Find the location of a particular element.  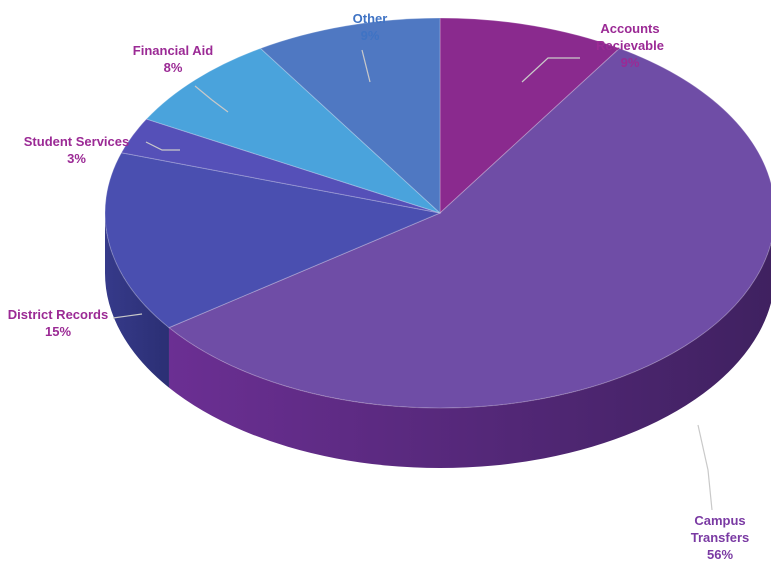

slice-other is located at coordinates (350, 116).